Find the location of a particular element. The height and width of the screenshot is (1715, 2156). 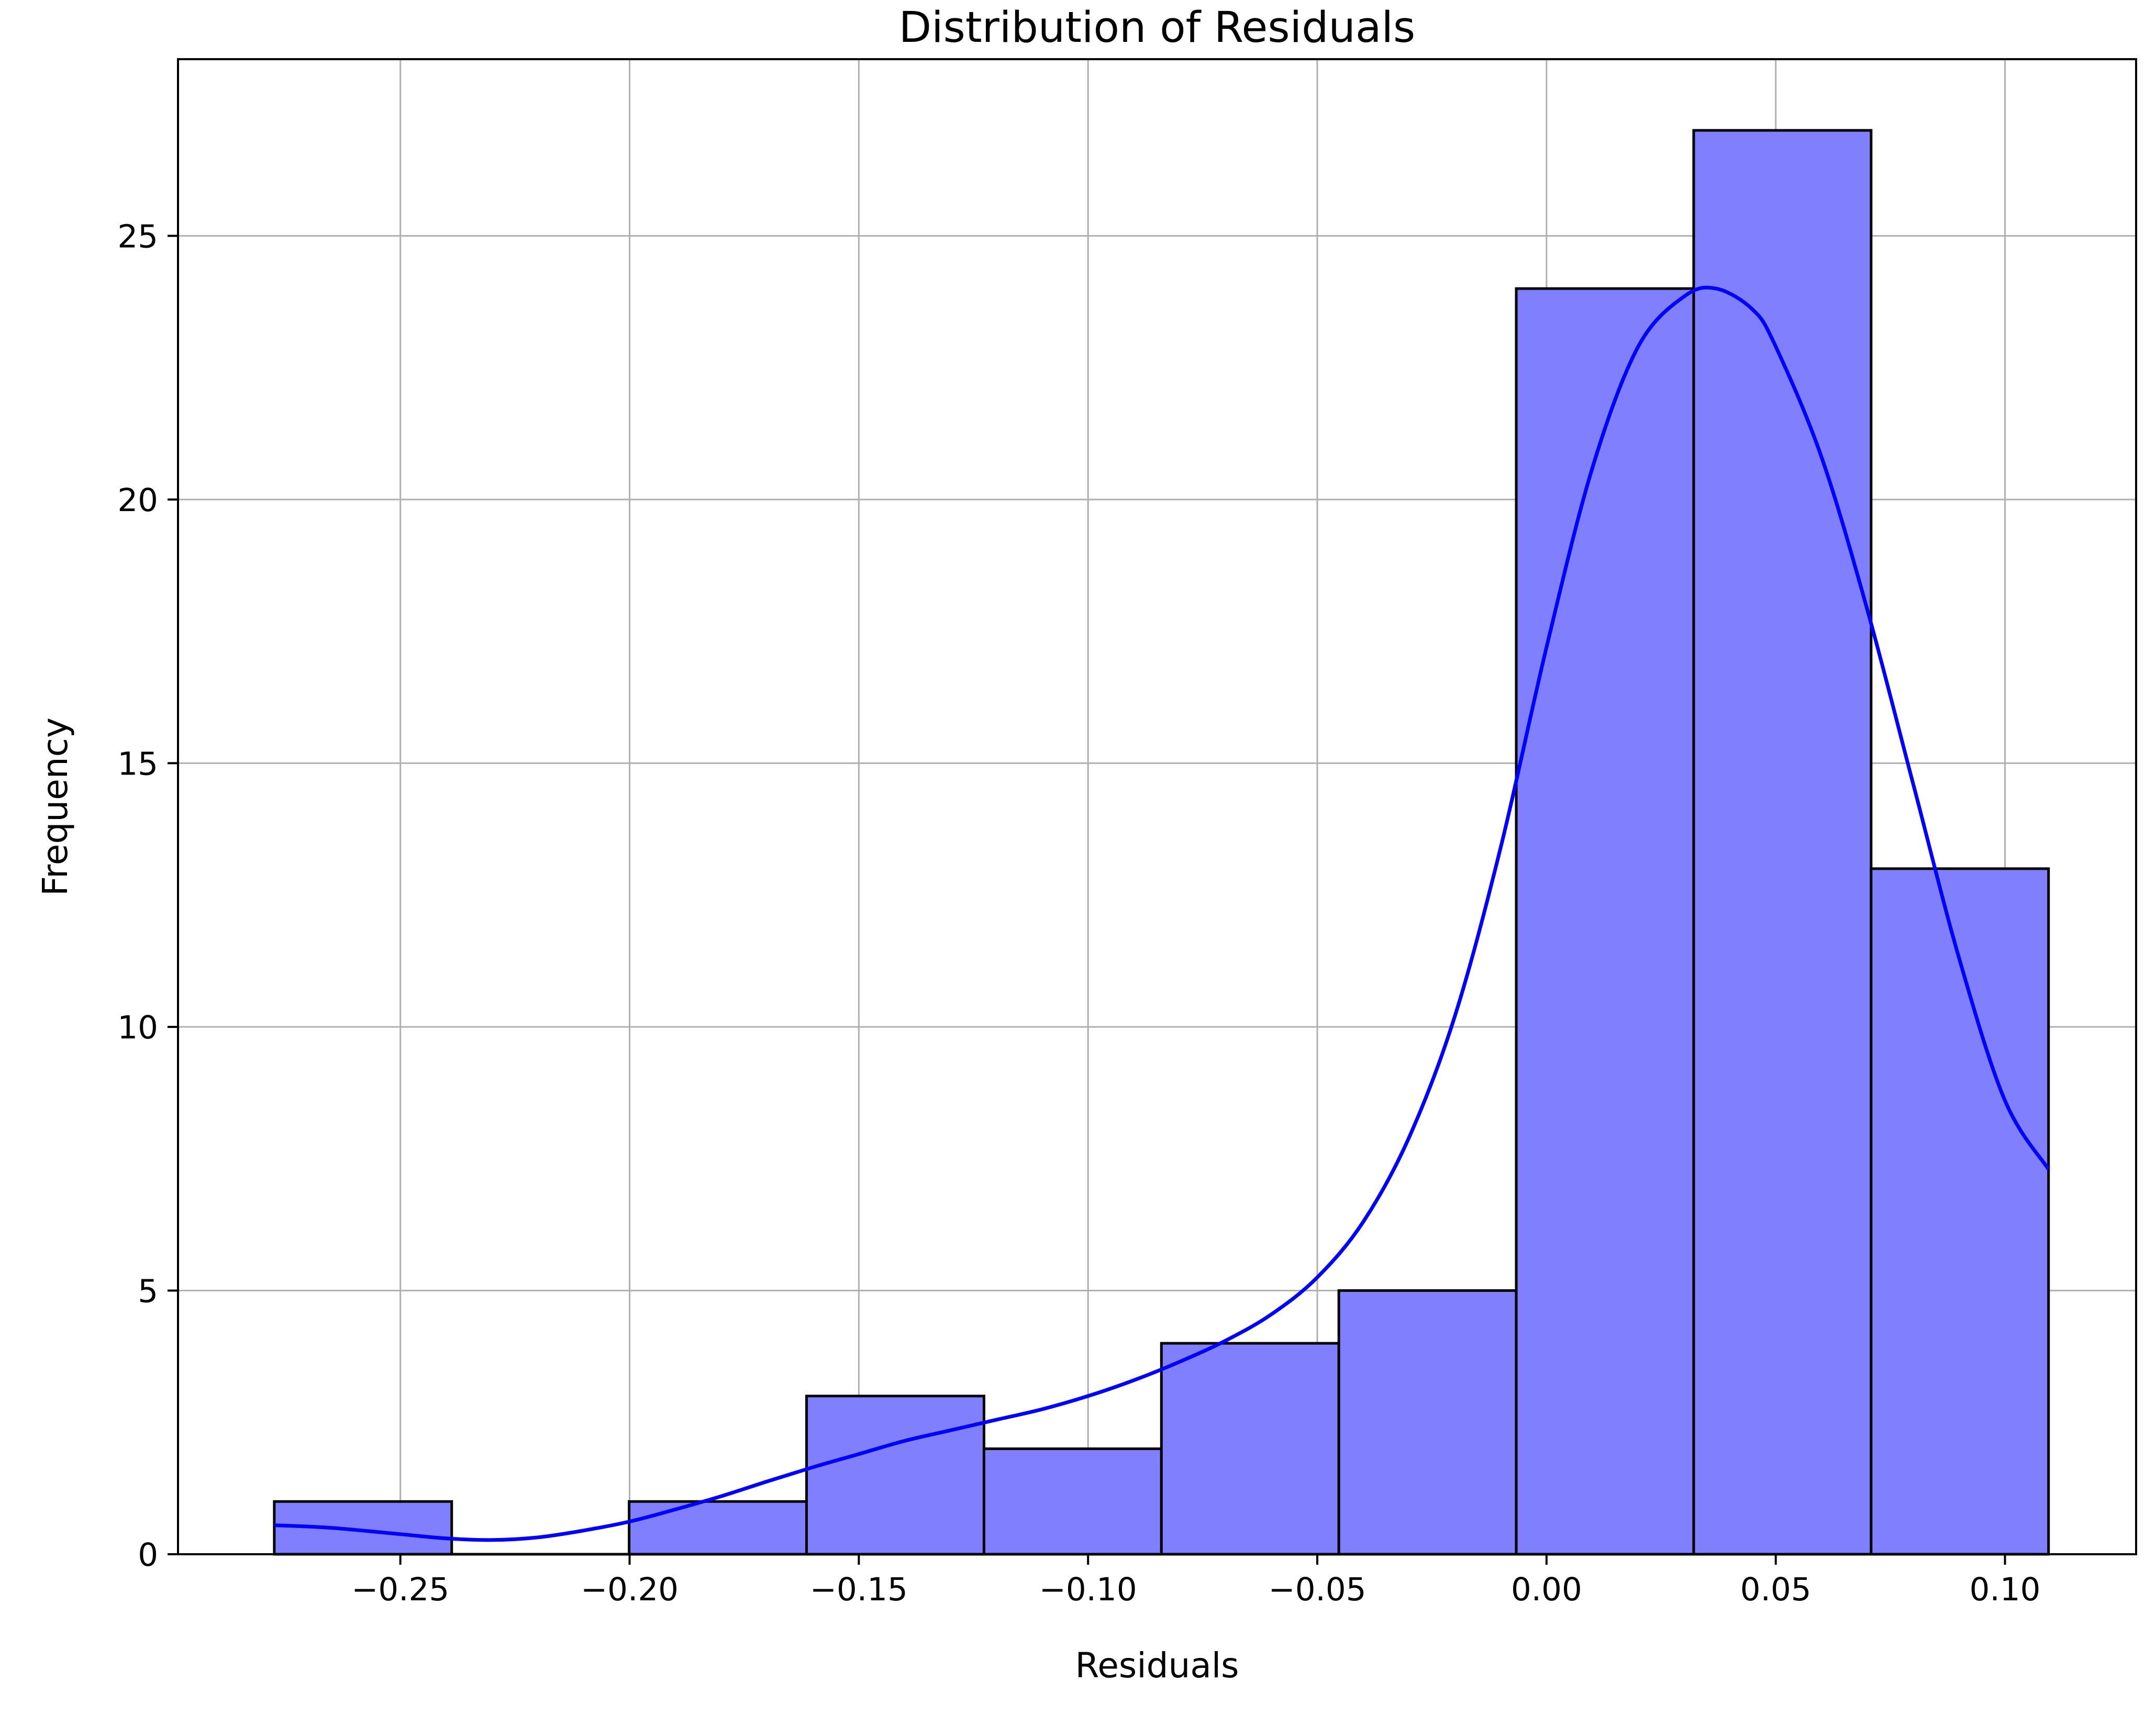

y-tick-label: 15 is located at coordinates (137, 763).